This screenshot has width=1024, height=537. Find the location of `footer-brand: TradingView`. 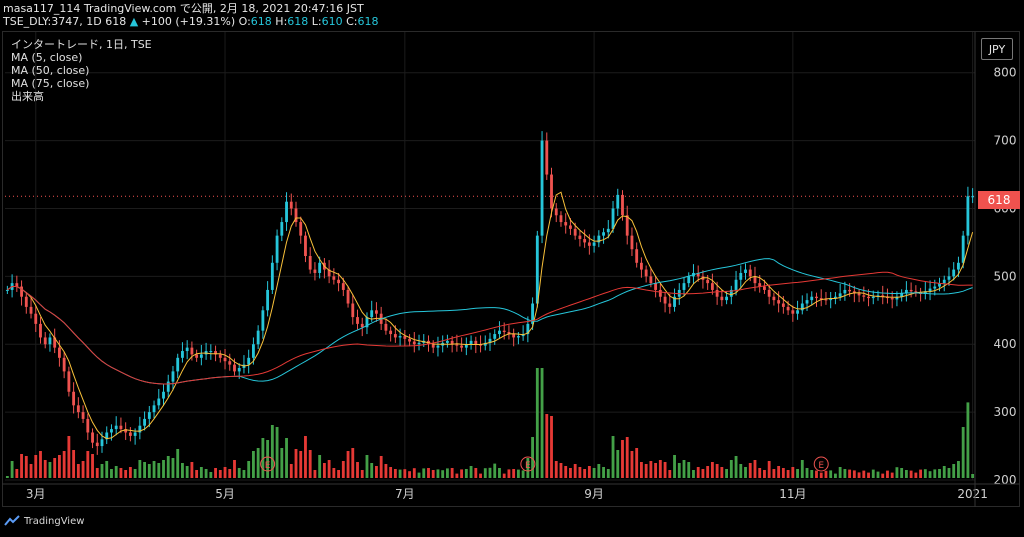

footer-brand: TradingView is located at coordinates (44, 521).